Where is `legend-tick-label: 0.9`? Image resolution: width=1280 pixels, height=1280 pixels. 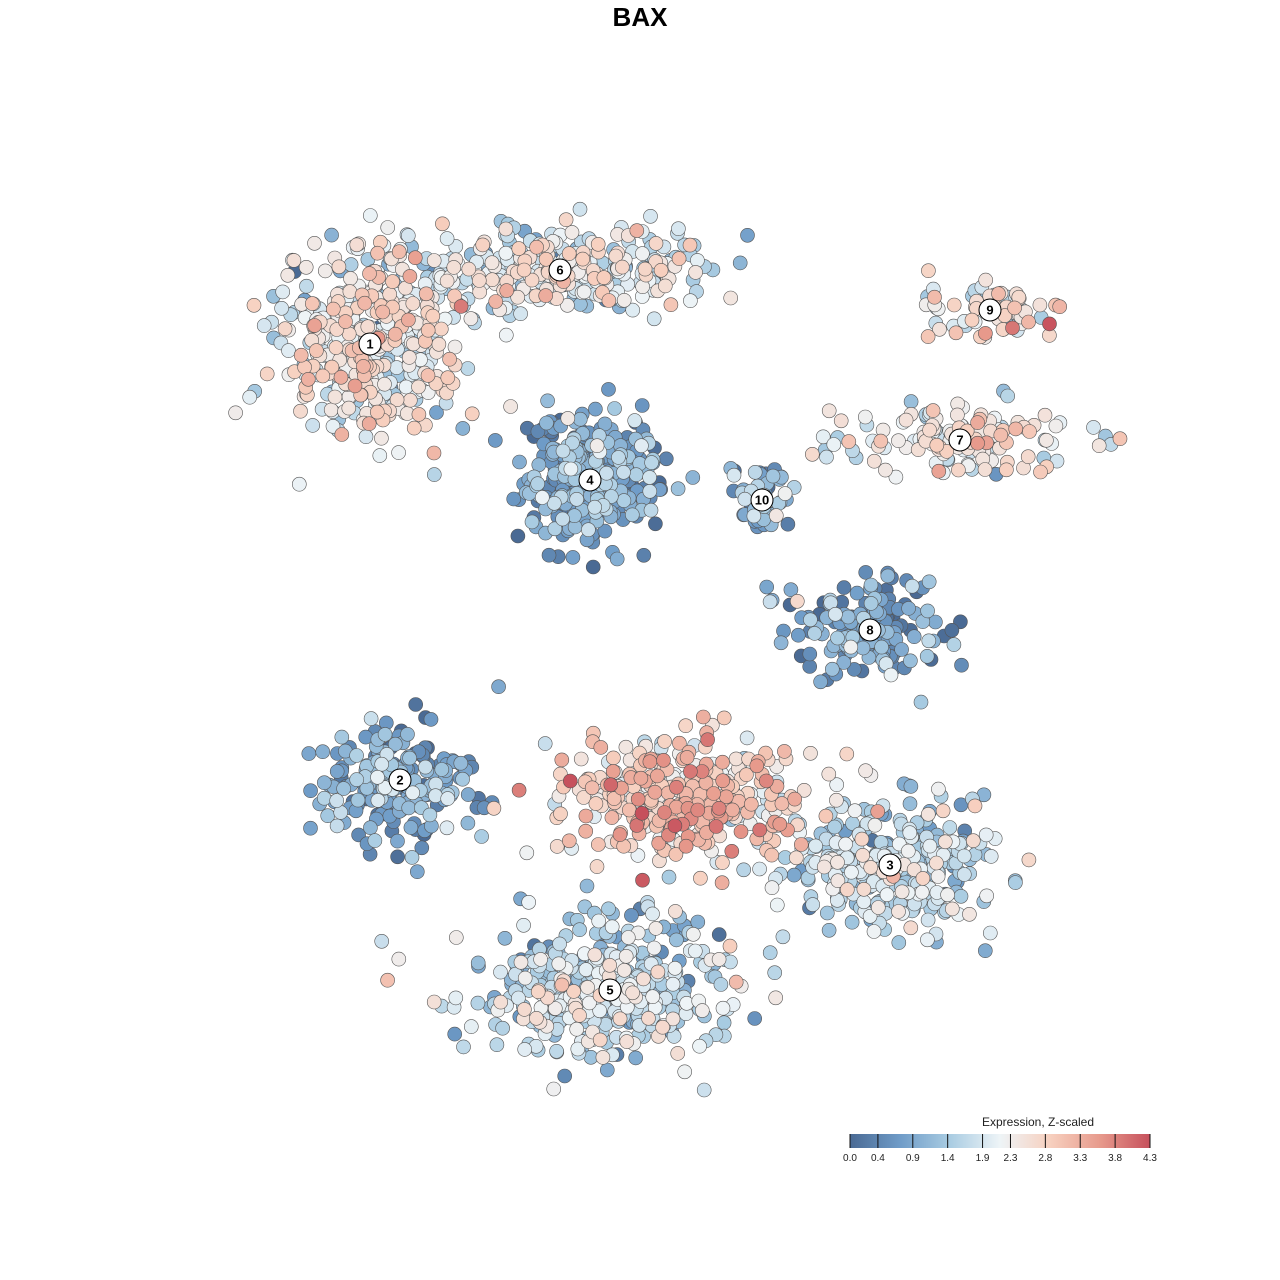
legend-tick-label: 0.9 is located at coordinates (913, 1158).